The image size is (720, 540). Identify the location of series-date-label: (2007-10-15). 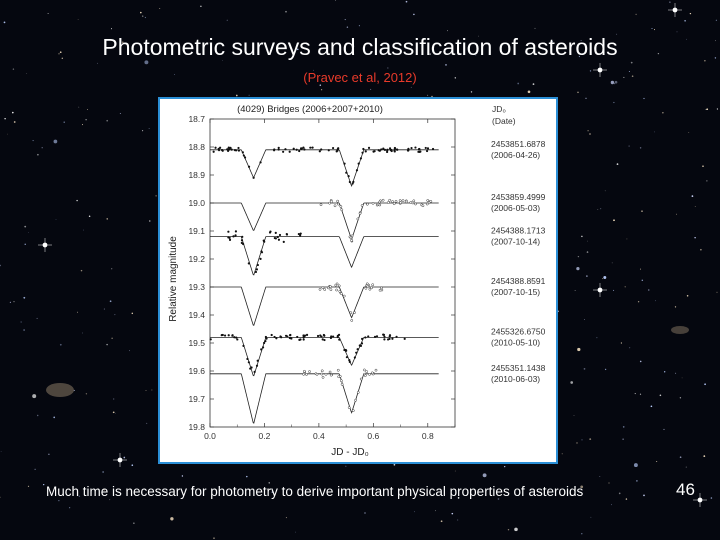
(515, 292).